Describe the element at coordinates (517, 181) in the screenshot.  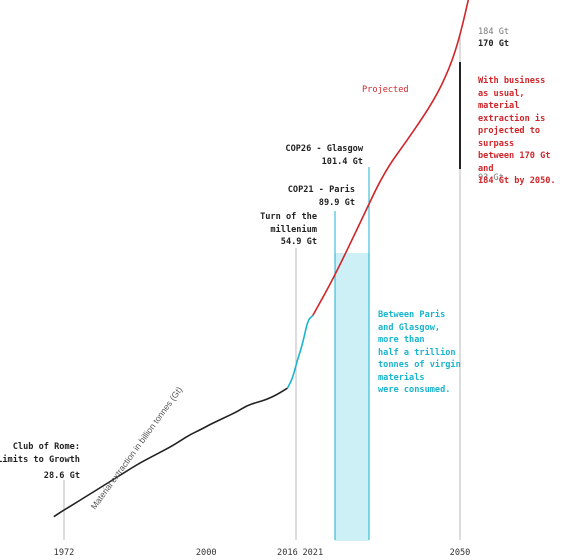
I see `bau-line-6: 184 Gt by 2050.` at that location.